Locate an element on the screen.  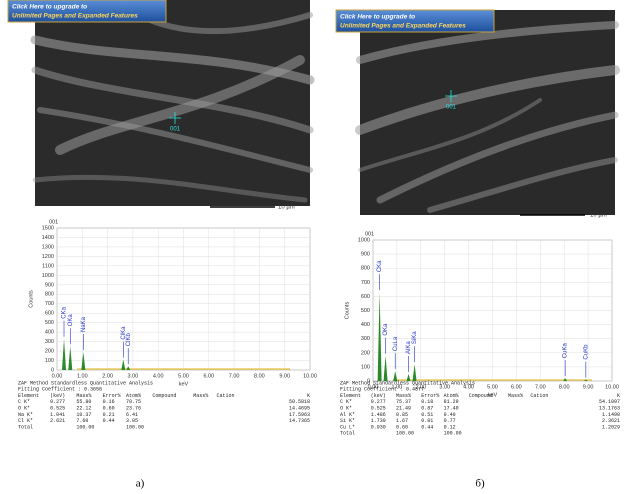
table-cell: 1.739 is located at coordinates (378, 421).